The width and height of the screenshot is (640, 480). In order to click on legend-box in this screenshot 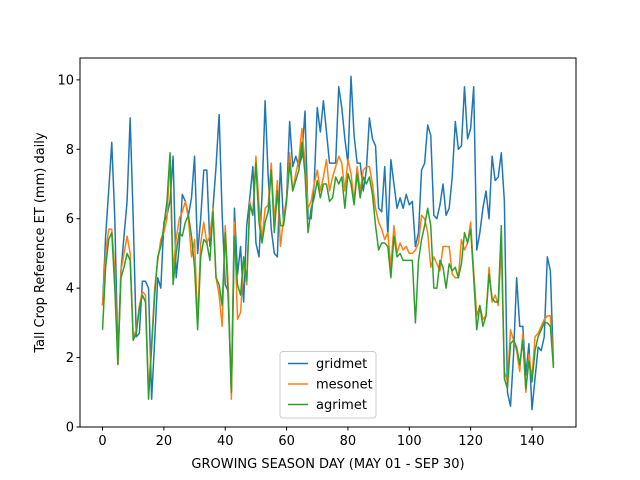, I will do `click(328, 385)`.